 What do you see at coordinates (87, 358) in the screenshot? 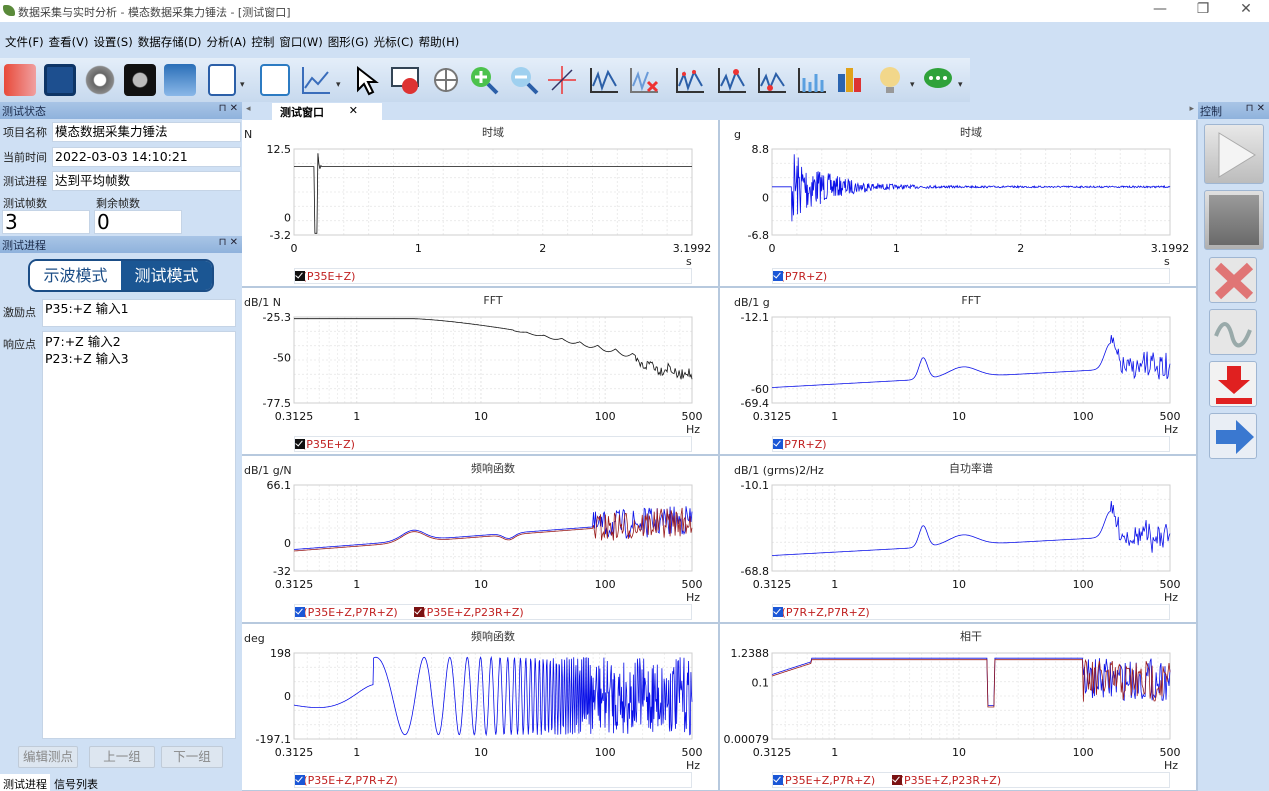
I see `response-item: P23:+Z 输入3` at bounding box center [87, 358].